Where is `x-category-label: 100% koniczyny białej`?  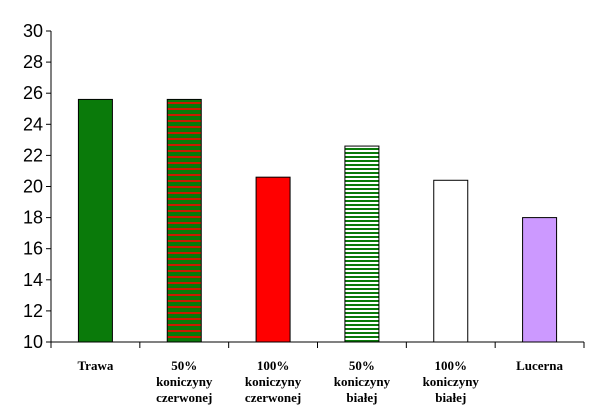 x-category-label: 100% koniczyny białej is located at coordinates (451, 381).